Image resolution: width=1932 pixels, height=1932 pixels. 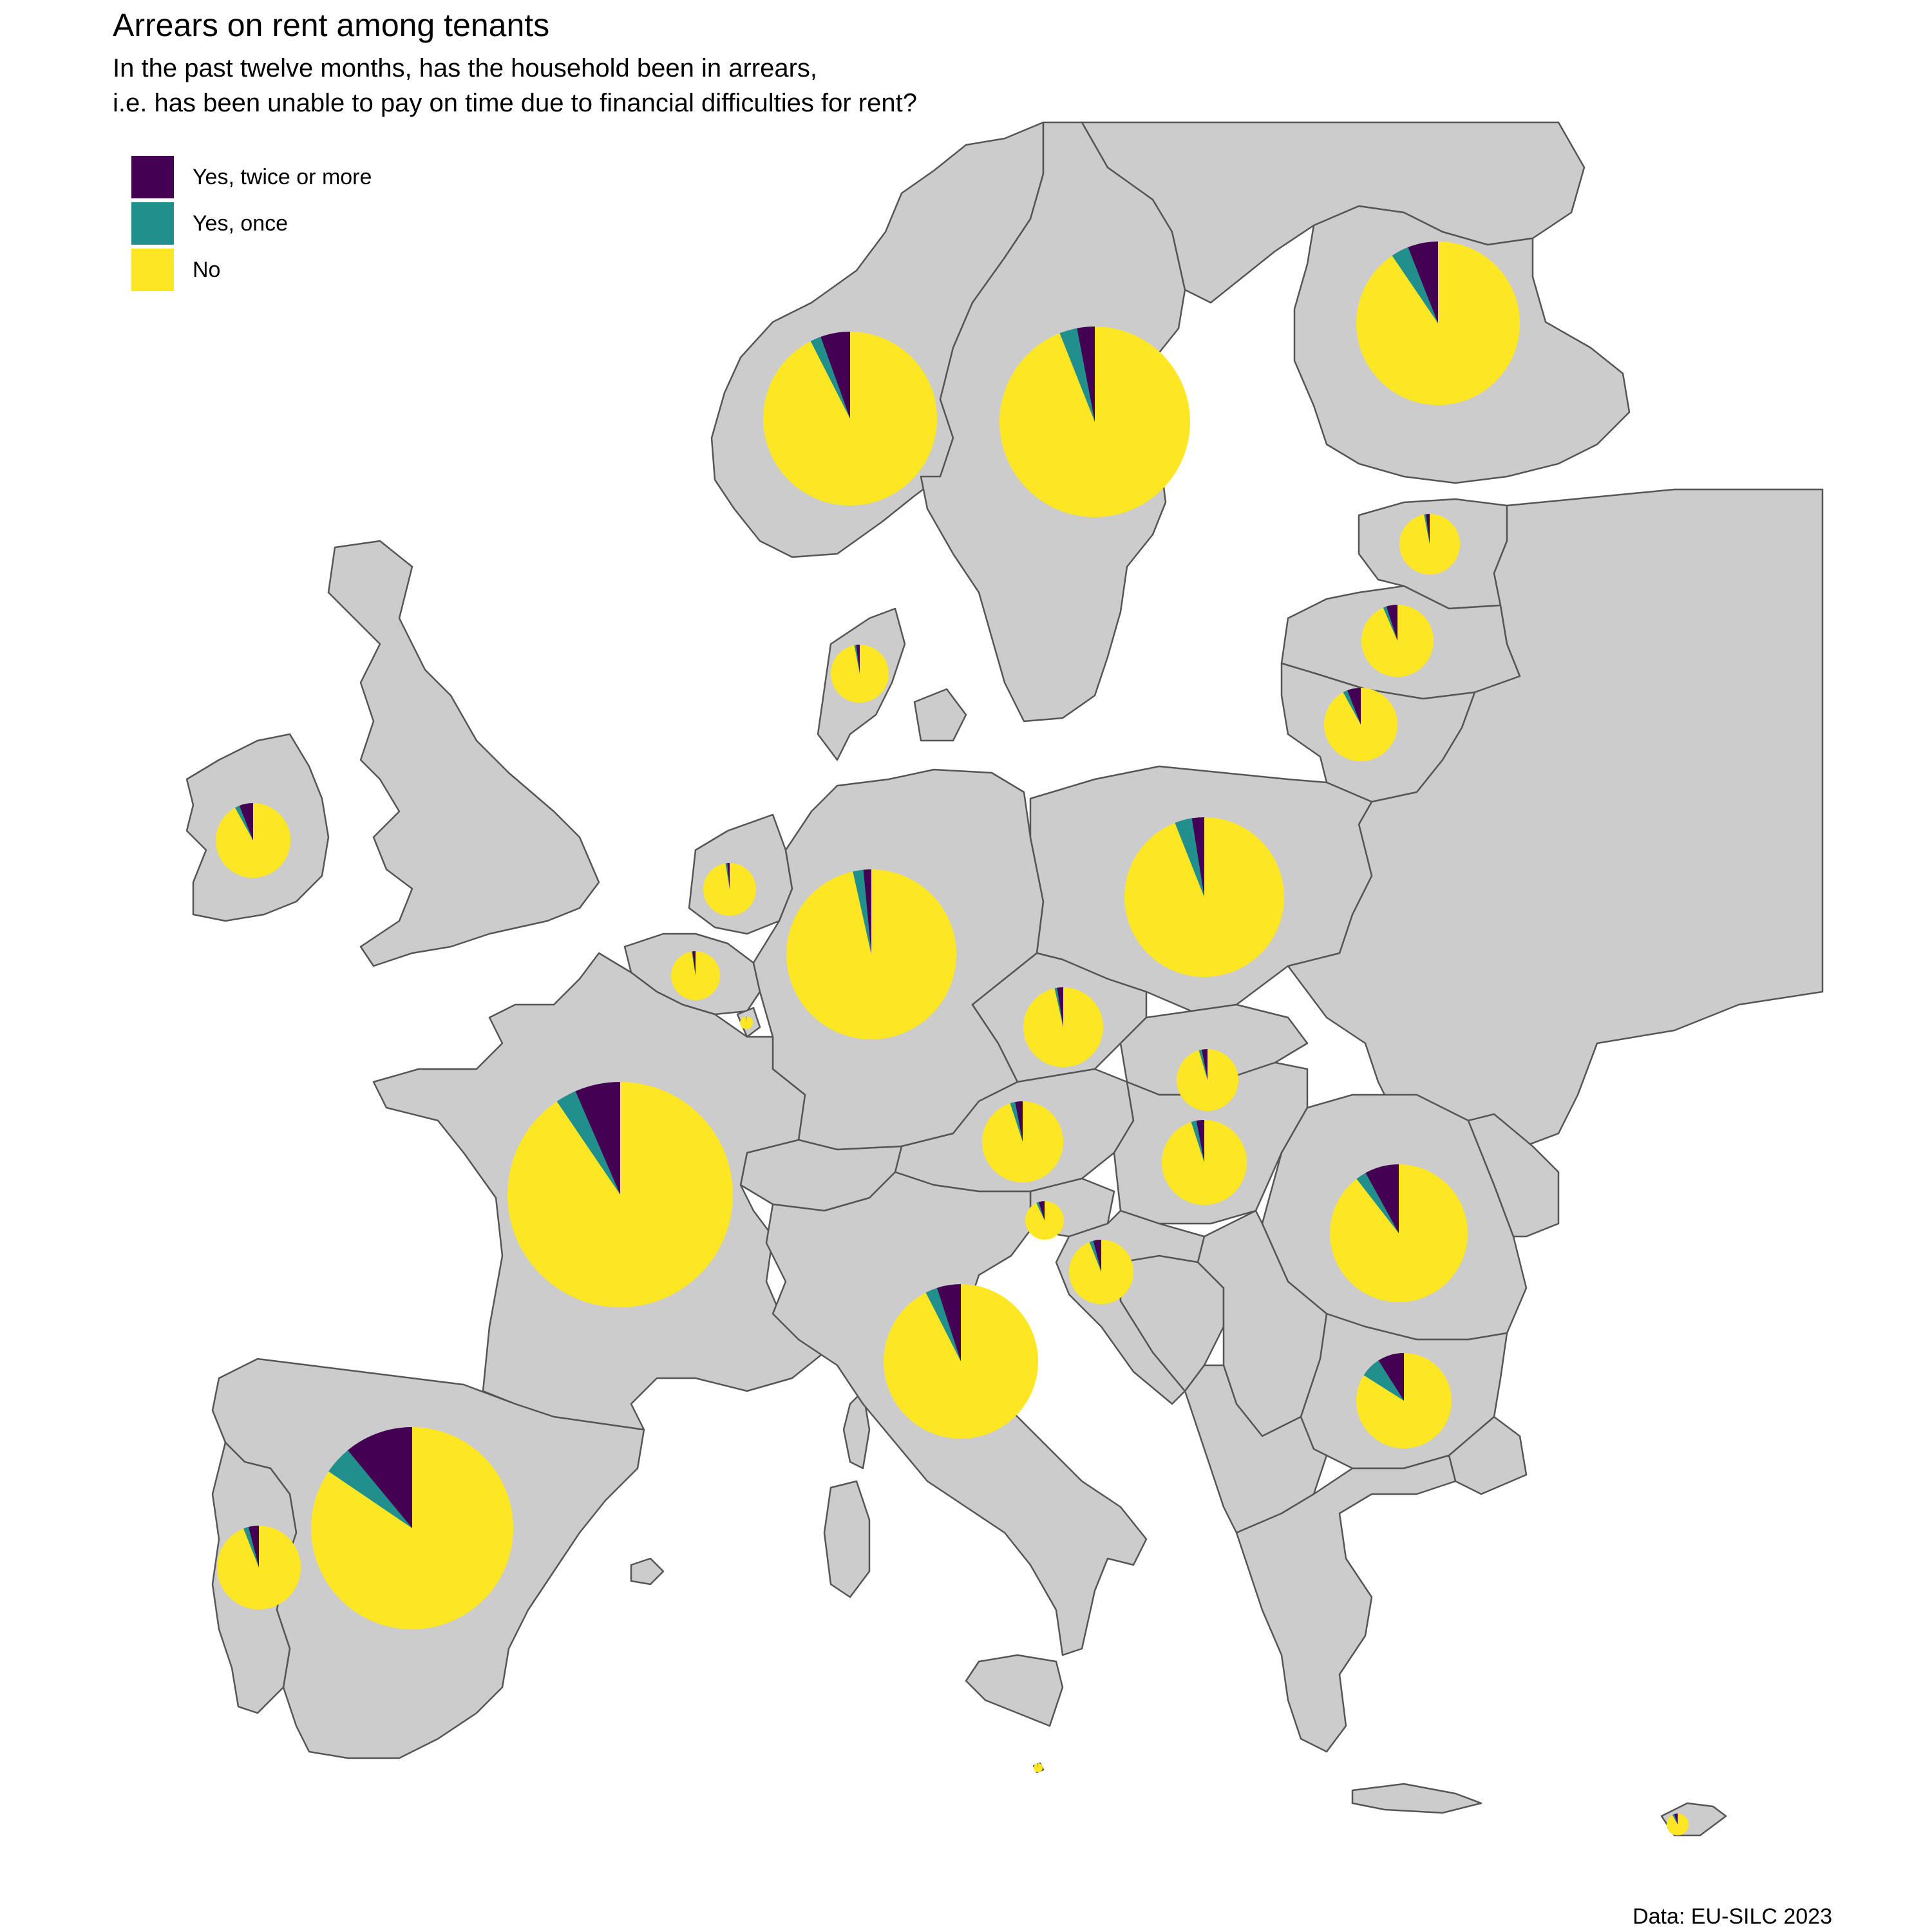 What do you see at coordinates (729, 889) in the screenshot?
I see `pie-slice-netherlands-no` at bounding box center [729, 889].